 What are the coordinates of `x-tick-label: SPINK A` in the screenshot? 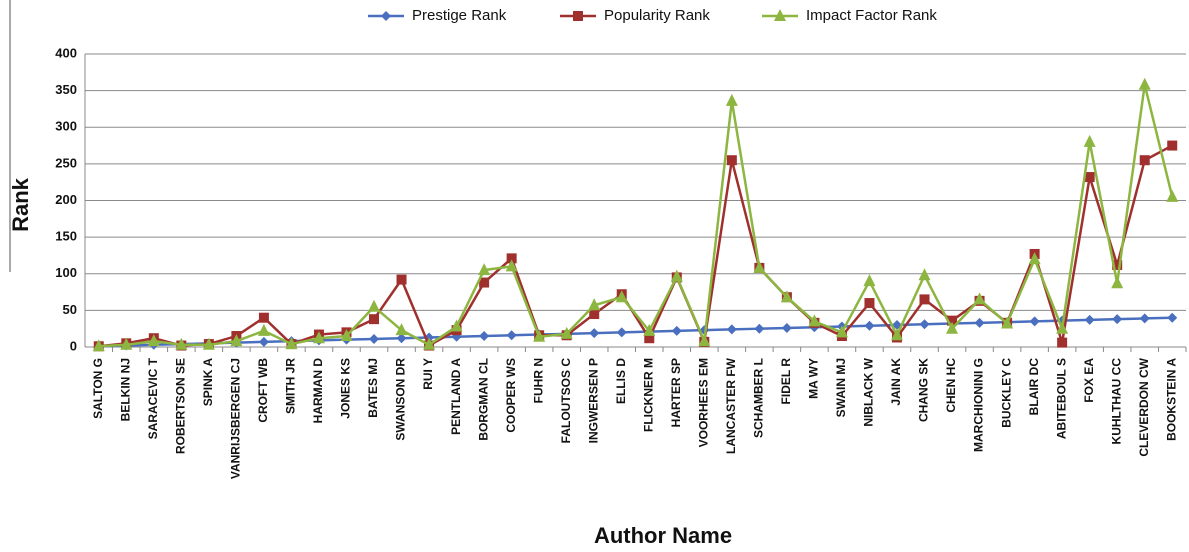 It's located at (208, 382).